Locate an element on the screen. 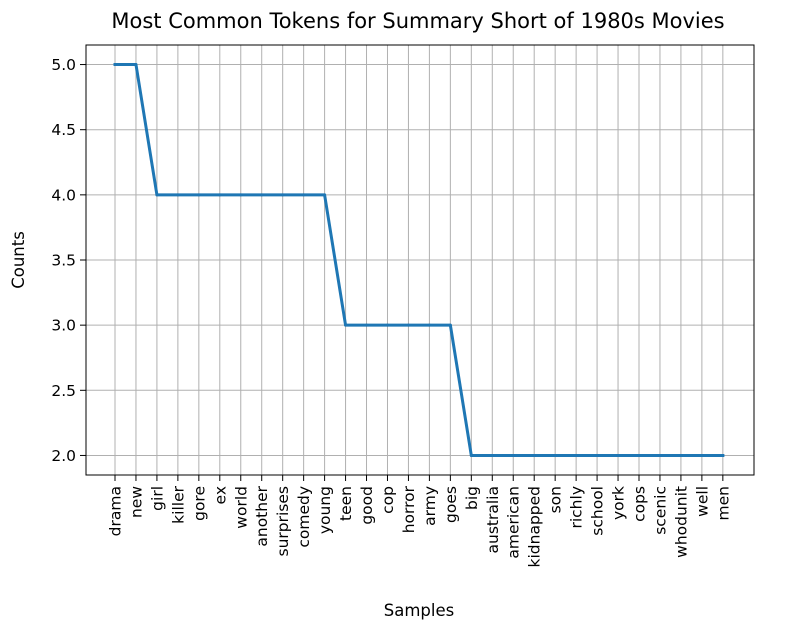 Image resolution: width=806 pixels, height=636 pixels. x-tick-label: girl is located at coordinates (157, 498).